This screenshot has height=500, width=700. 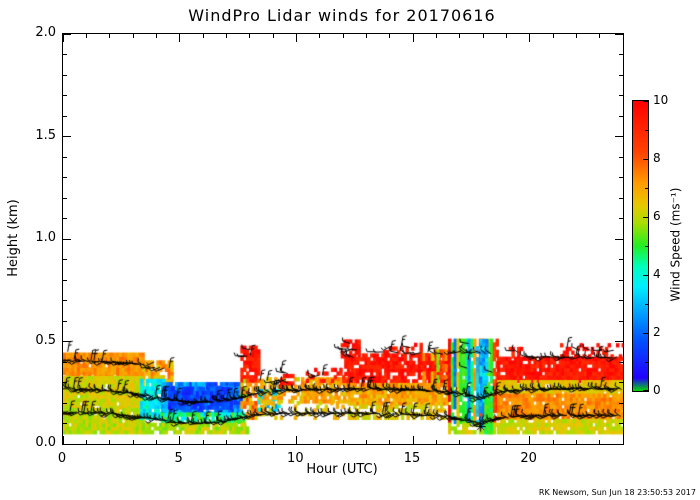 I want to click on y-tick-label: 0.0, so click(x=45, y=442).